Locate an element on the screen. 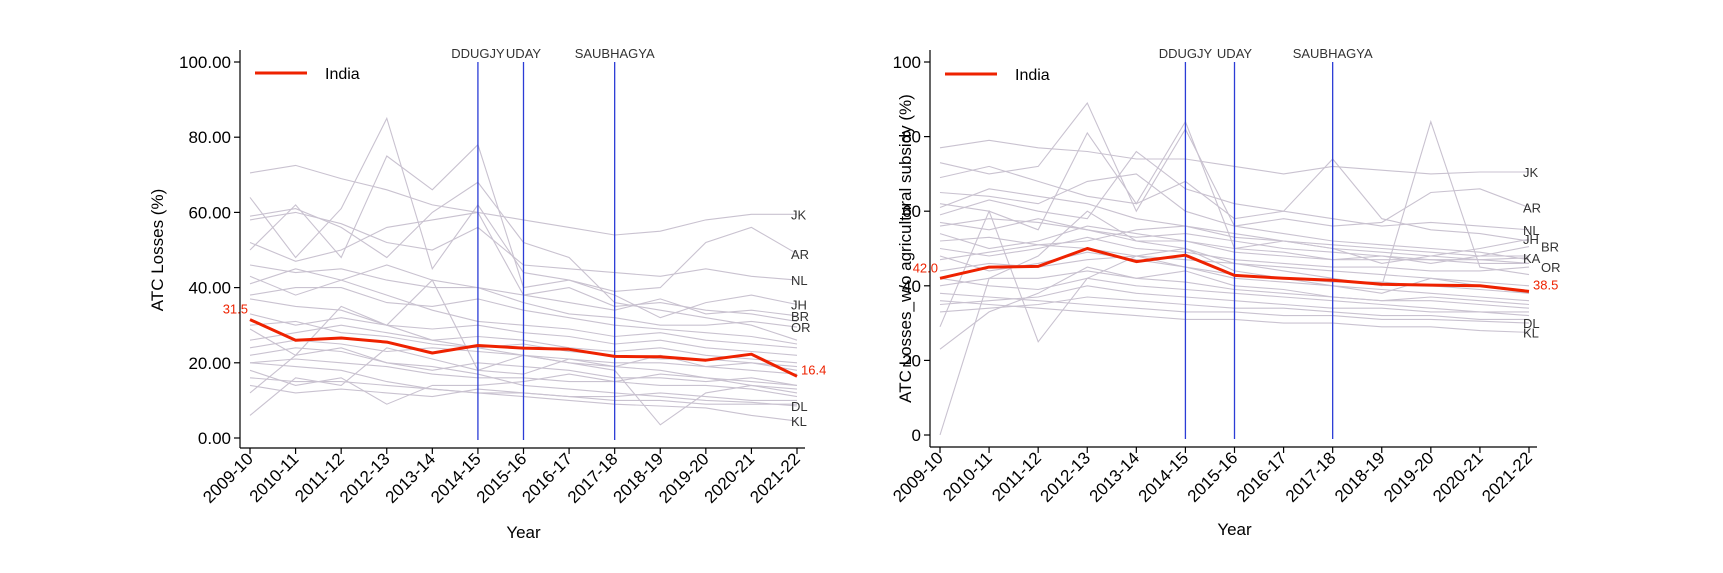 The width and height of the screenshot is (1723, 573). x-tick-label: 2011-12 is located at coordinates (1016, 476).